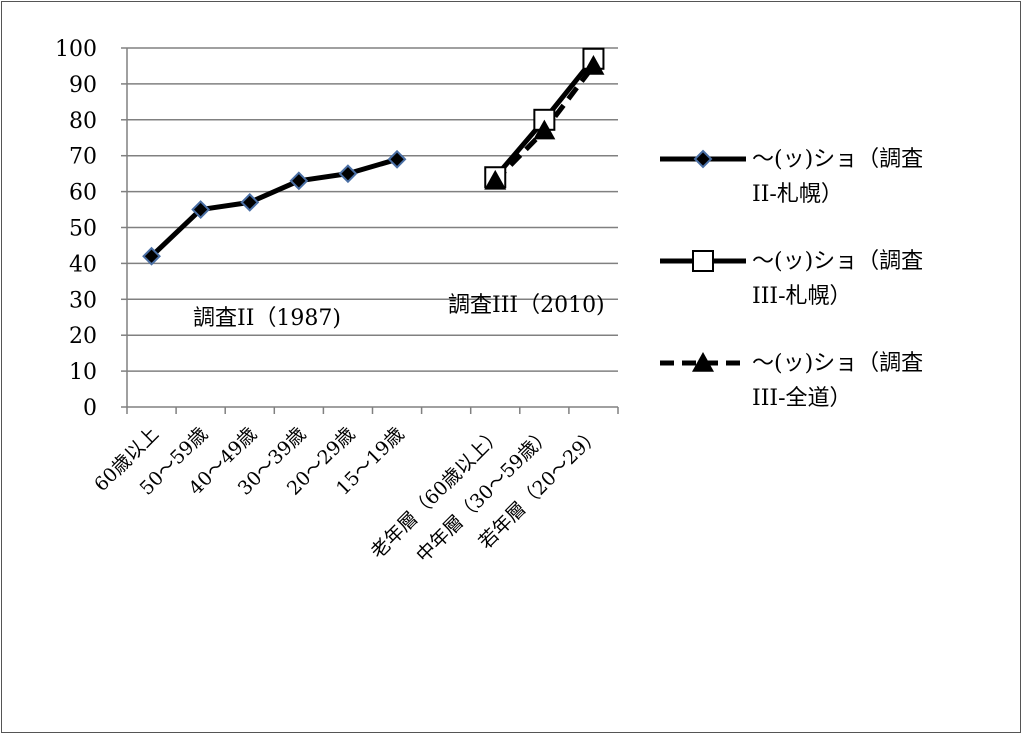  Describe the element at coordinates (90, 408) in the screenshot. I see `y-tick-label: 0` at that location.